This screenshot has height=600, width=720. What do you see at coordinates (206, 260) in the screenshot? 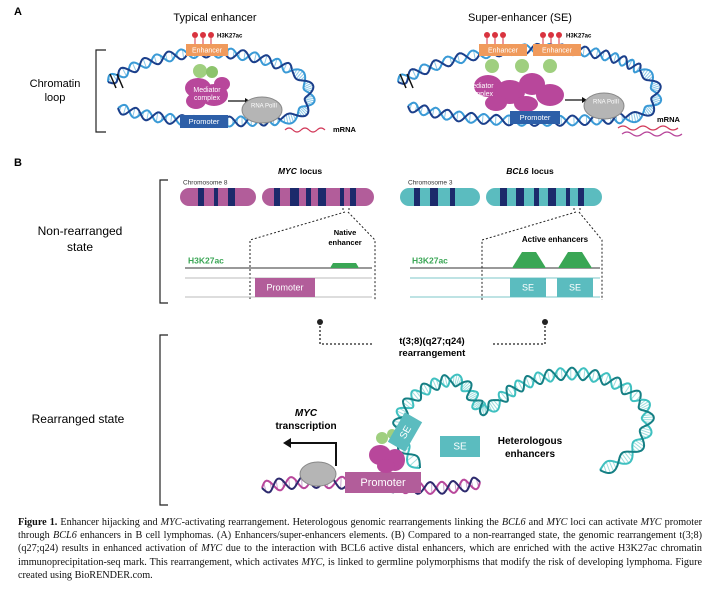
I see `track-label: H3K27ac` at bounding box center [206, 260].